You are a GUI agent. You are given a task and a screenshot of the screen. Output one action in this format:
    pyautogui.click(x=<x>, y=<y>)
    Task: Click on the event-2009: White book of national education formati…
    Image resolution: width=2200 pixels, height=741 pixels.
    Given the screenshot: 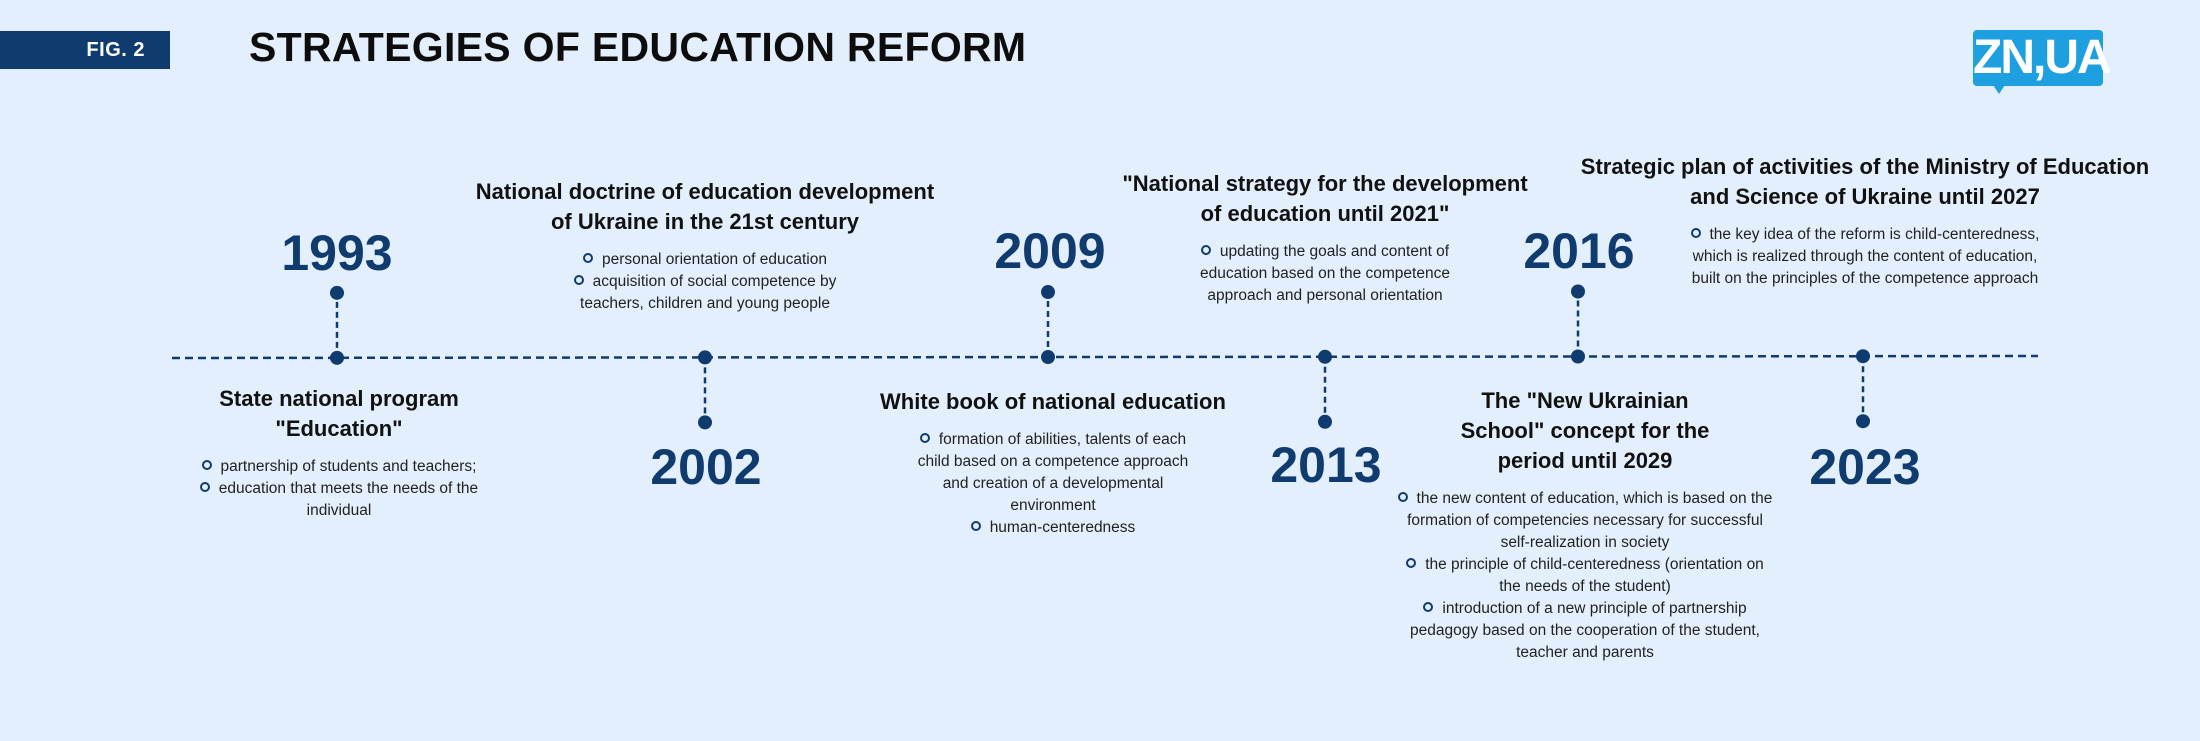 What is the action you would take?
    pyautogui.click(x=1053, y=463)
    